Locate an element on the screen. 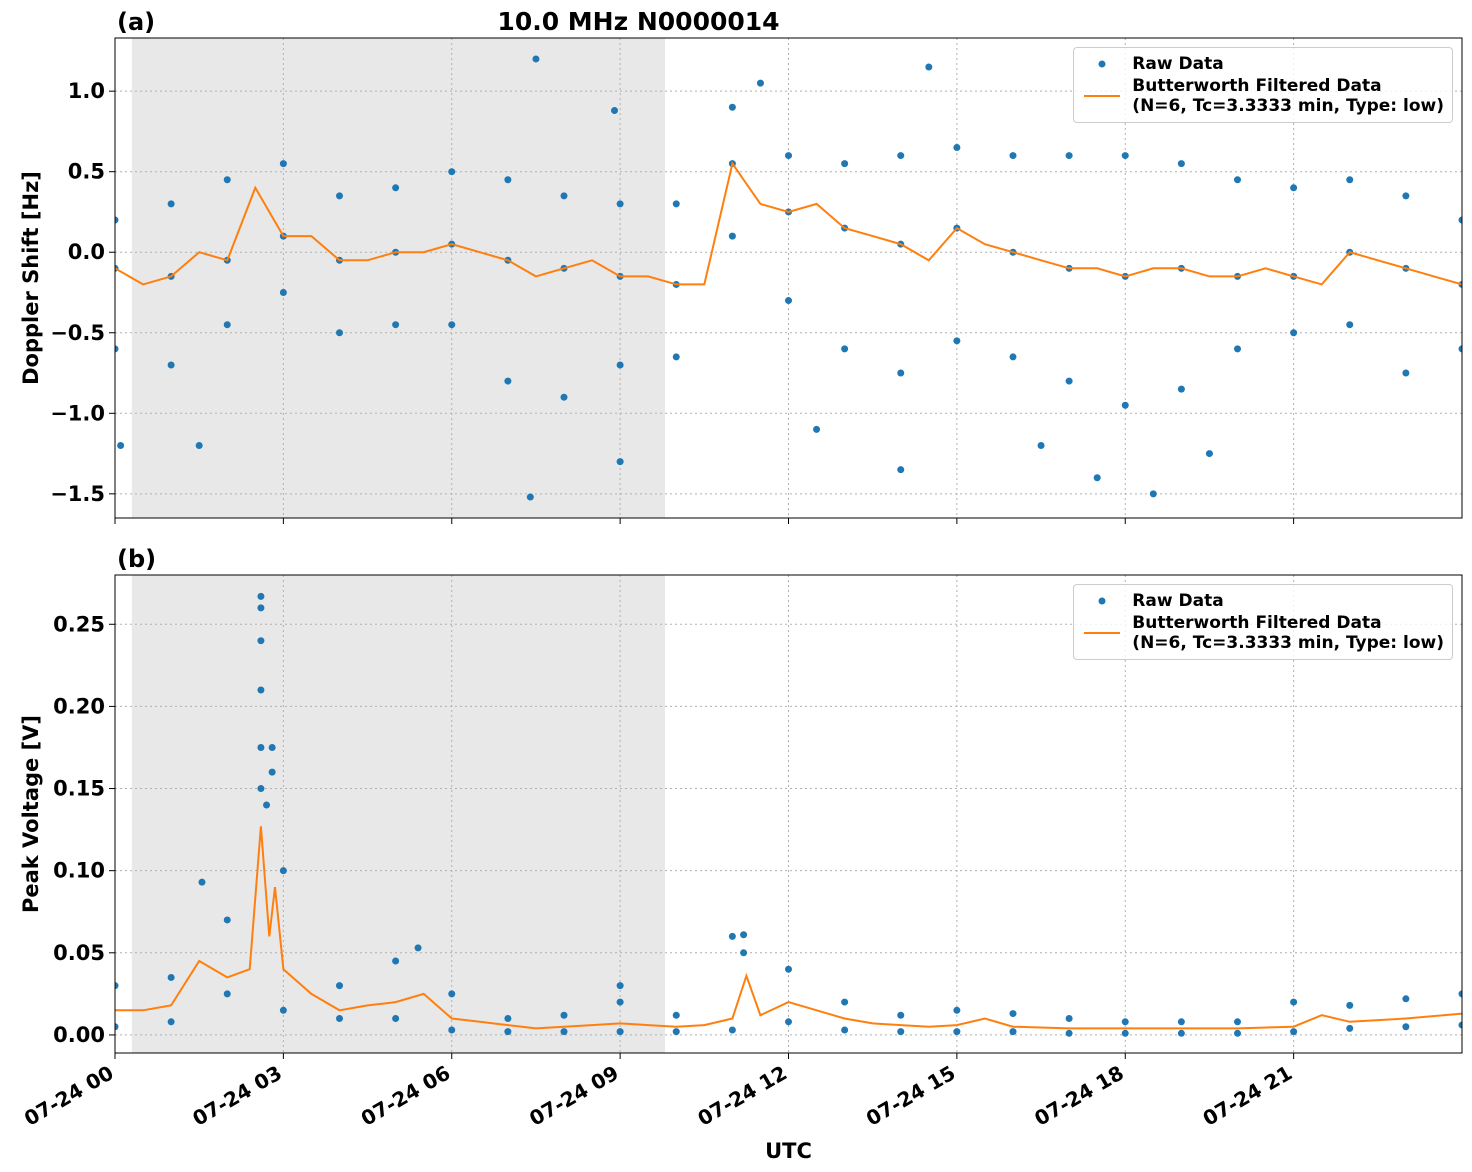  y-tick-label: 0.0 is located at coordinates (86, 252).